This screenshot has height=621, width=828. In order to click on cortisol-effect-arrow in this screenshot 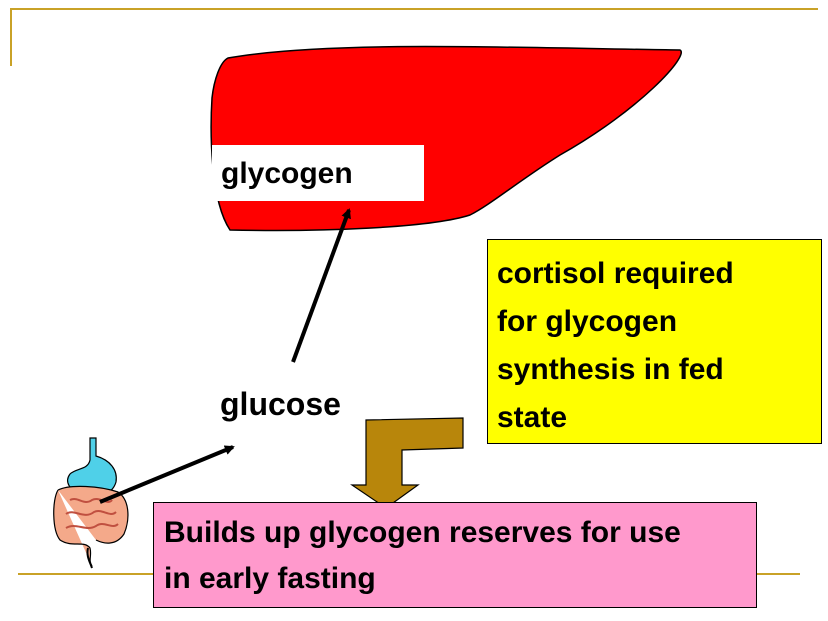, I will do `click(407, 463)`.